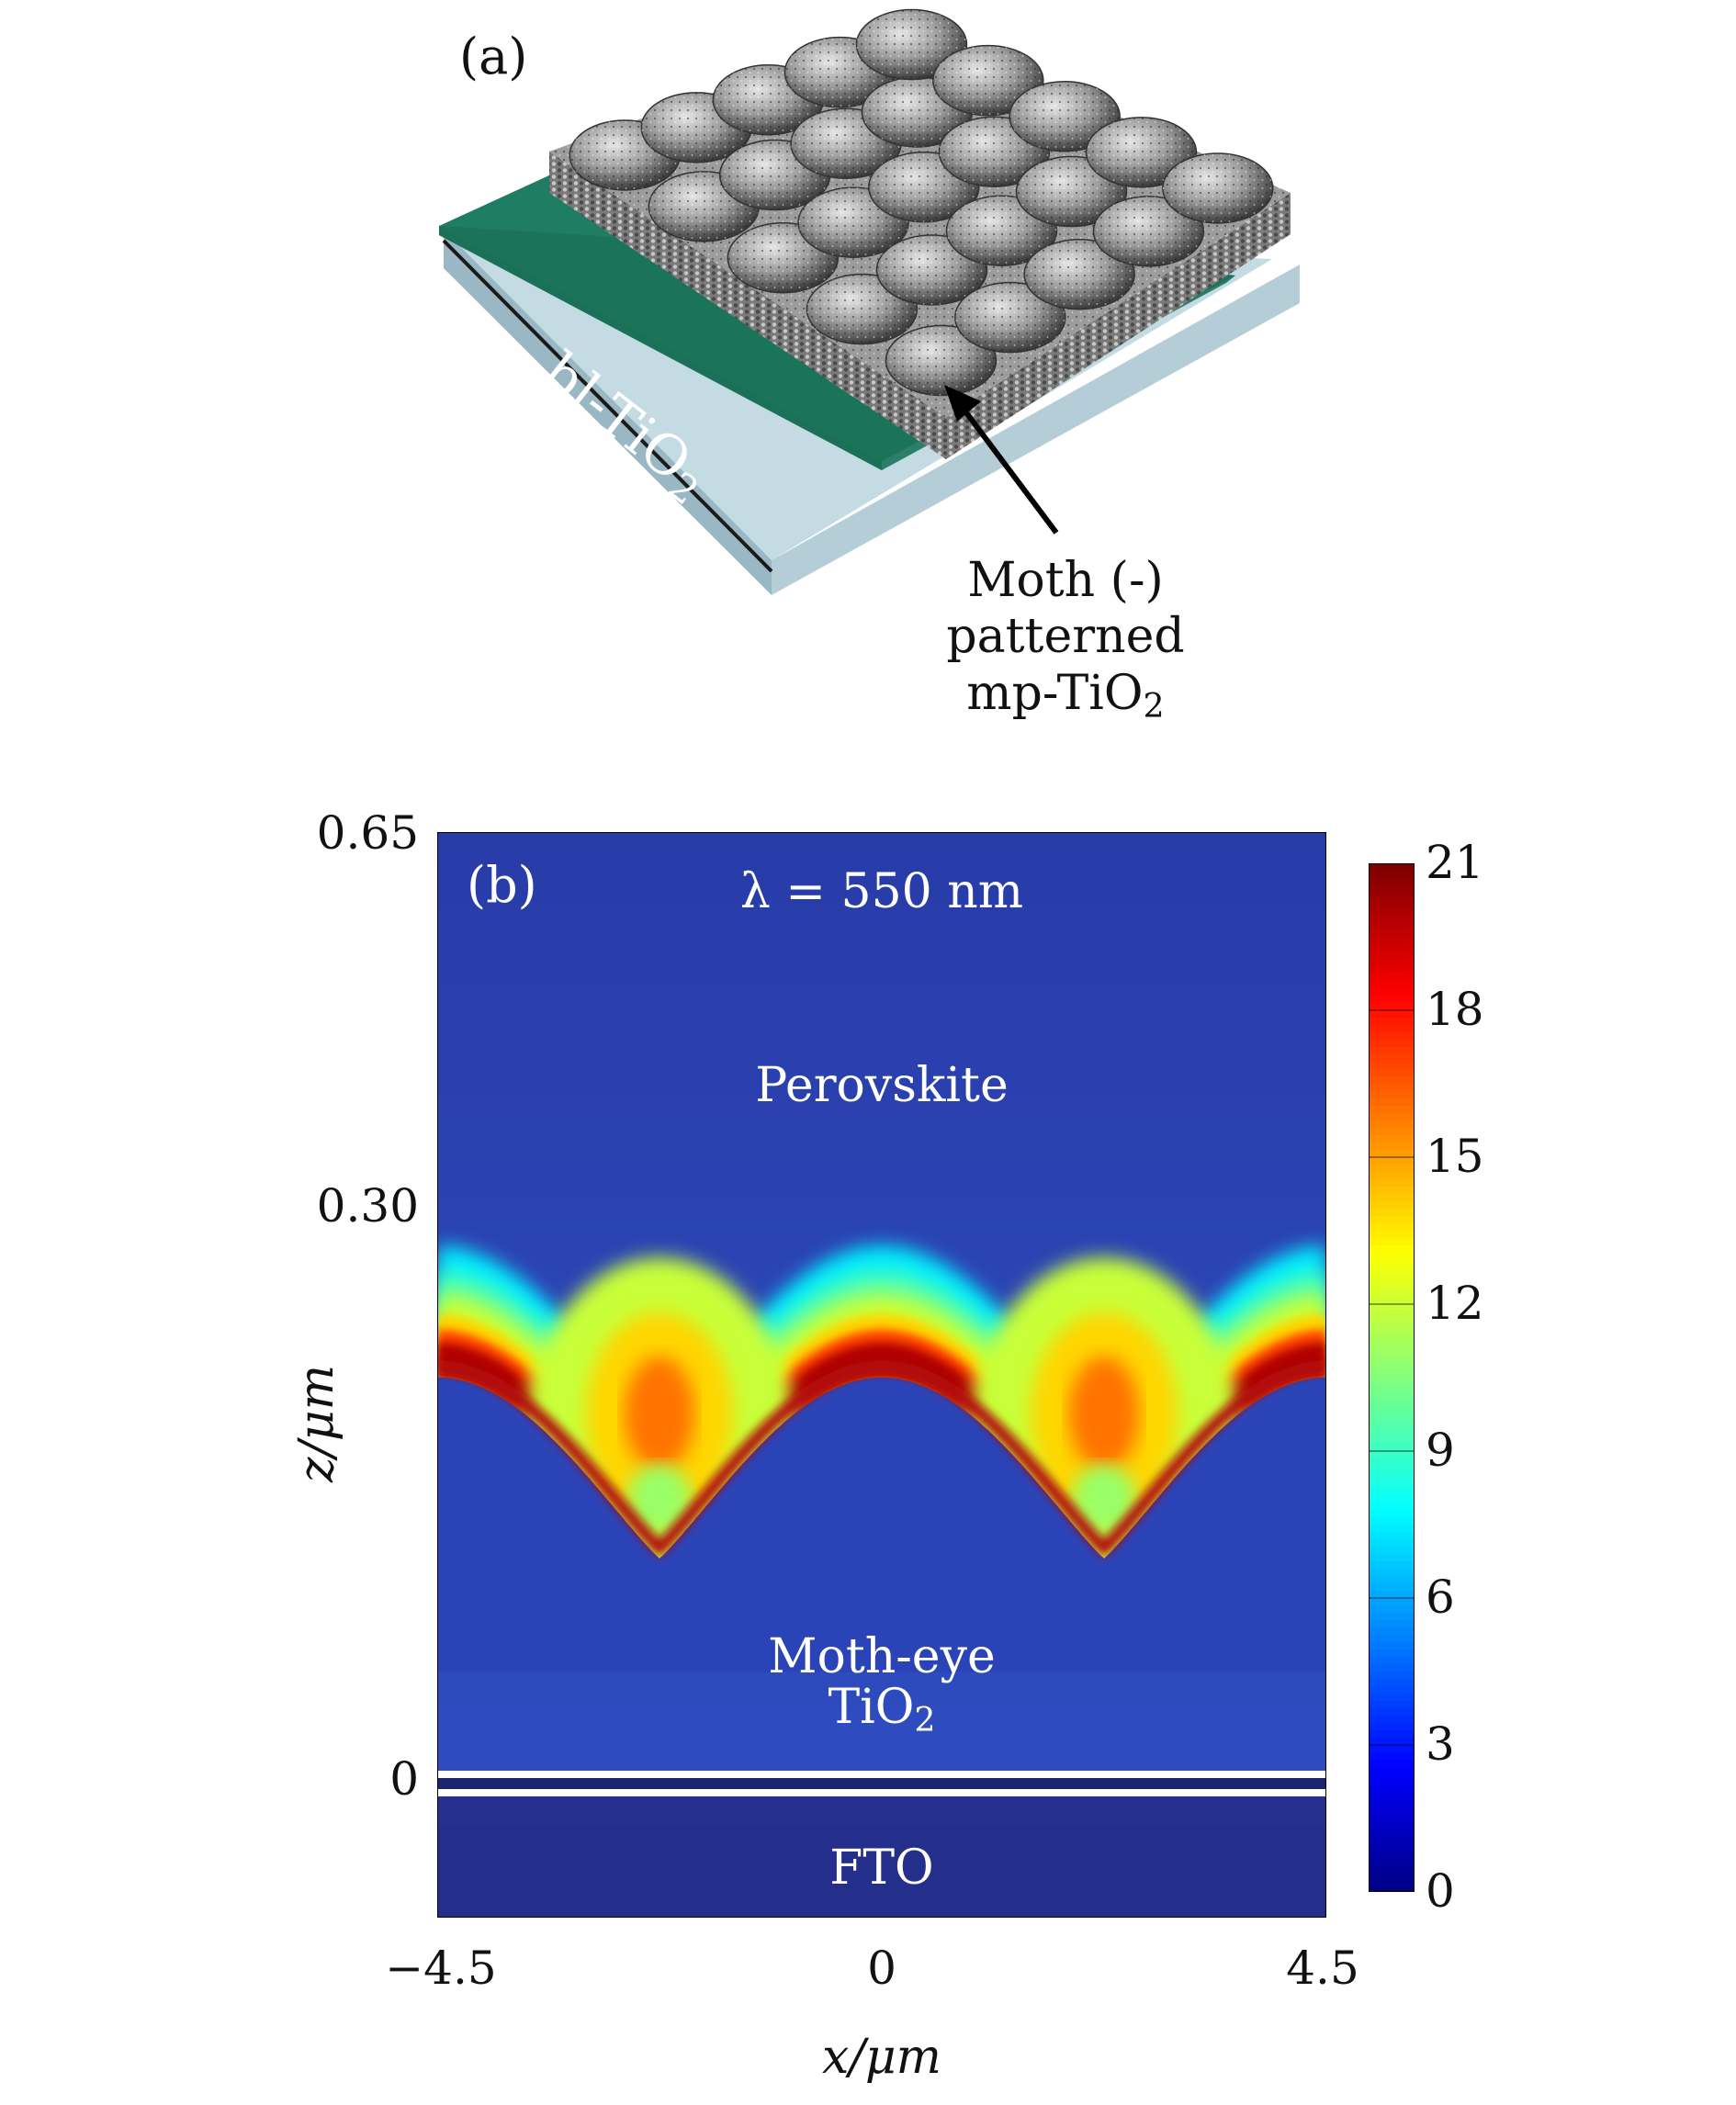  What do you see at coordinates (493, 56) in the screenshot?
I see `panel-a-label: (a)` at bounding box center [493, 56].